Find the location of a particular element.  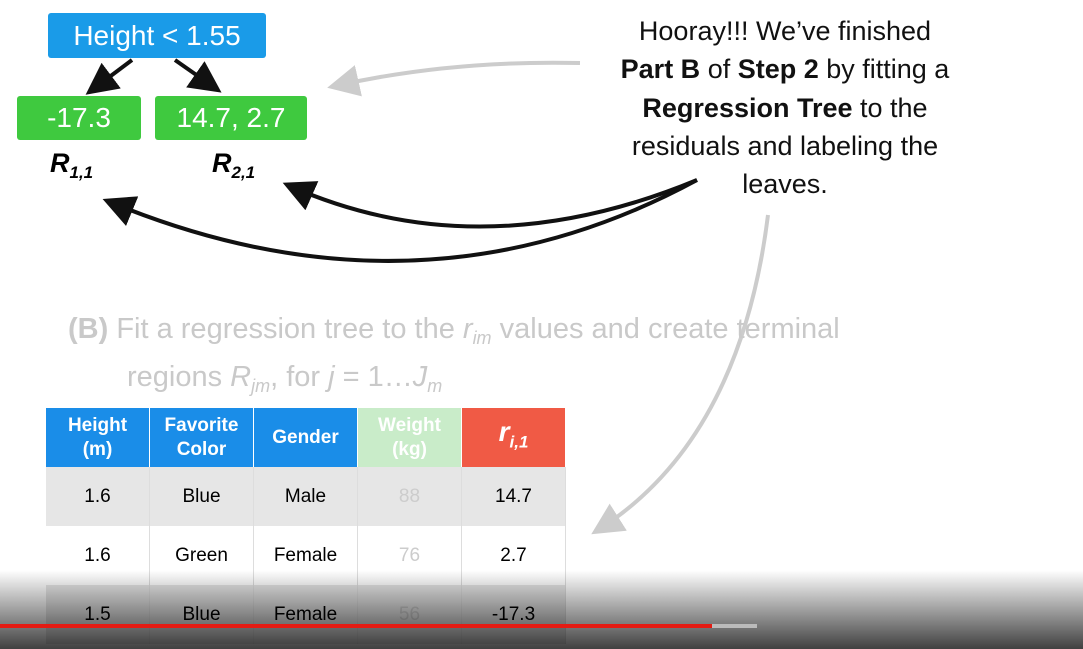

table-cell: 1.6 is located at coordinates (98, 496).